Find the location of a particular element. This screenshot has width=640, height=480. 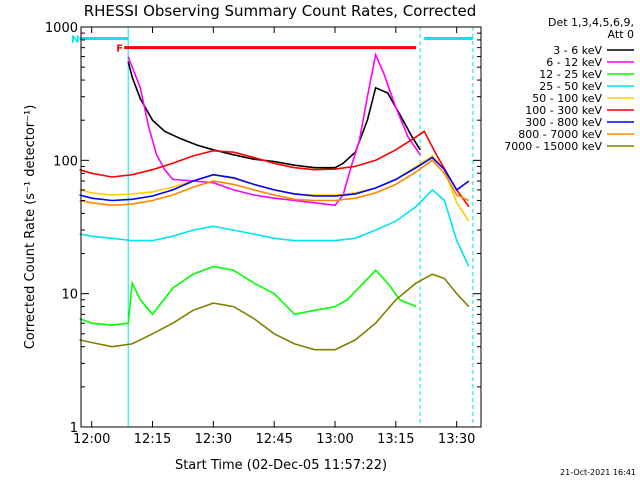

x-tick-label: 12:15 is located at coordinates (152, 439).